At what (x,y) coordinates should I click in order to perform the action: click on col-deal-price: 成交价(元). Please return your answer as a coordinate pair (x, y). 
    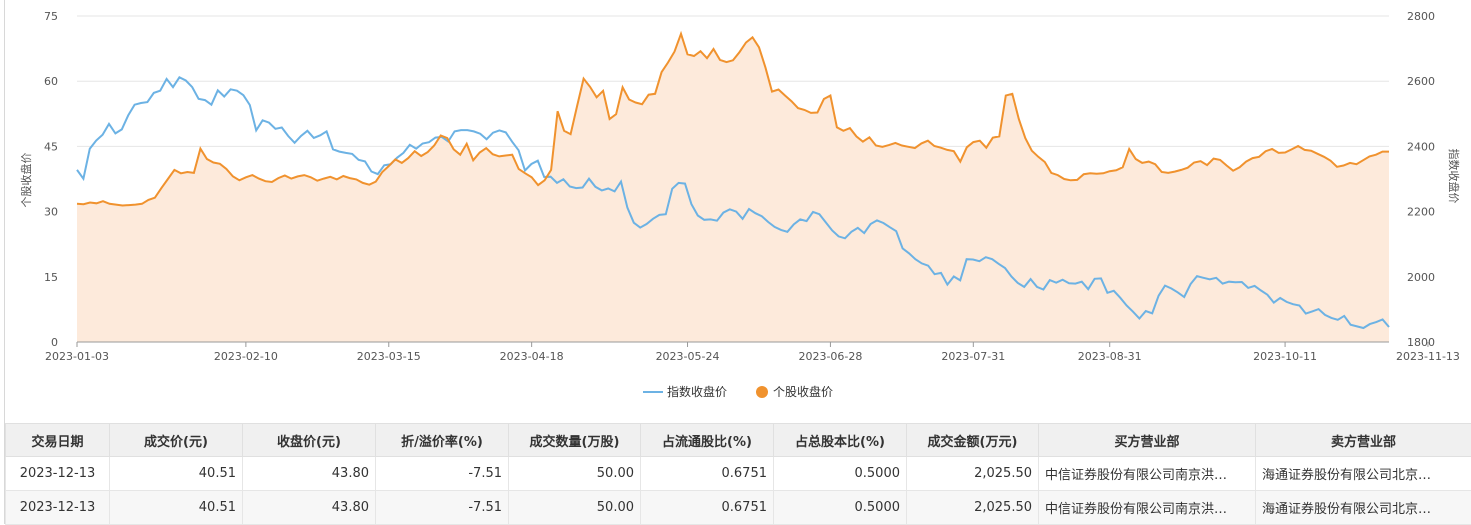
    Looking at the image, I should click on (176, 440).